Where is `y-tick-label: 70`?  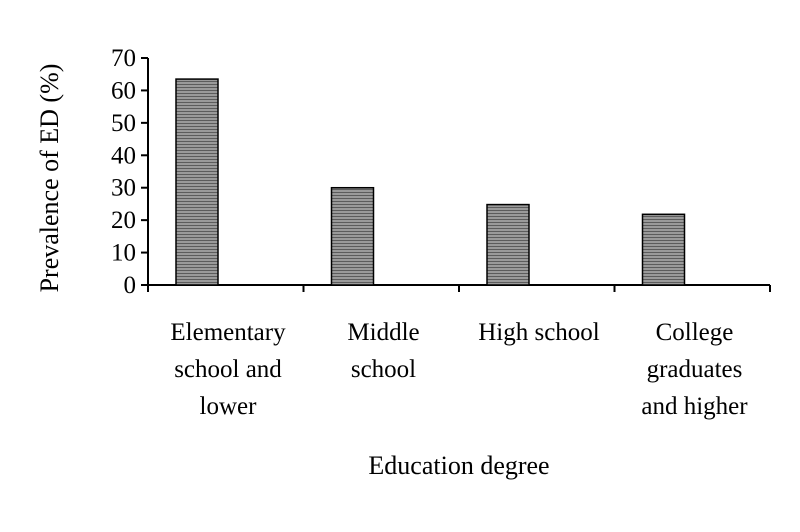 y-tick-label: 70 is located at coordinates (123, 58).